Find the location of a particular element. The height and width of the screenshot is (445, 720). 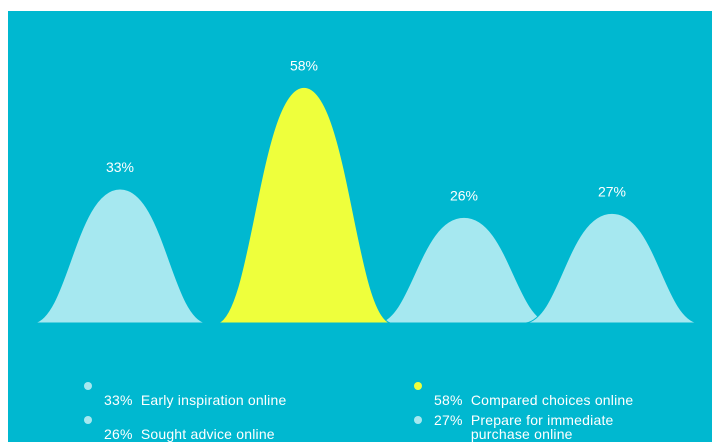

value-label-2: 58% is located at coordinates (304, 65).